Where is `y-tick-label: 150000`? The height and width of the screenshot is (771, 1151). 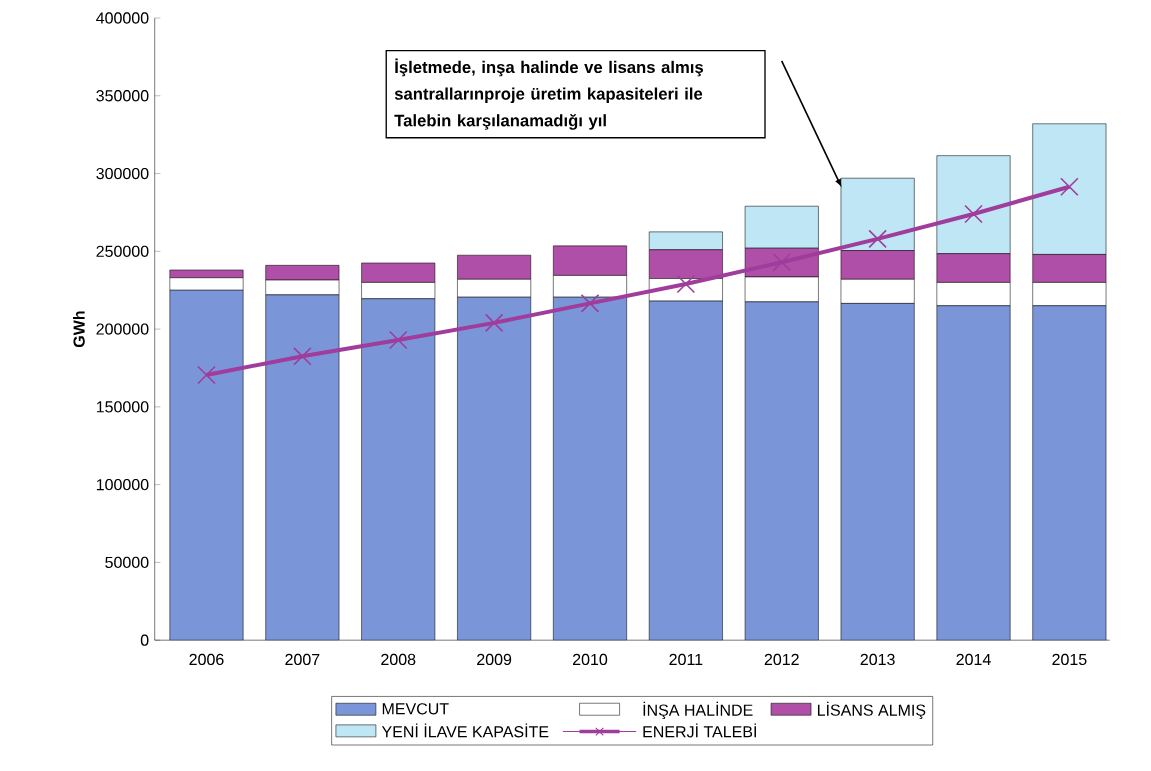
y-tick-label: 150000 is located at coordinates (122, 407).